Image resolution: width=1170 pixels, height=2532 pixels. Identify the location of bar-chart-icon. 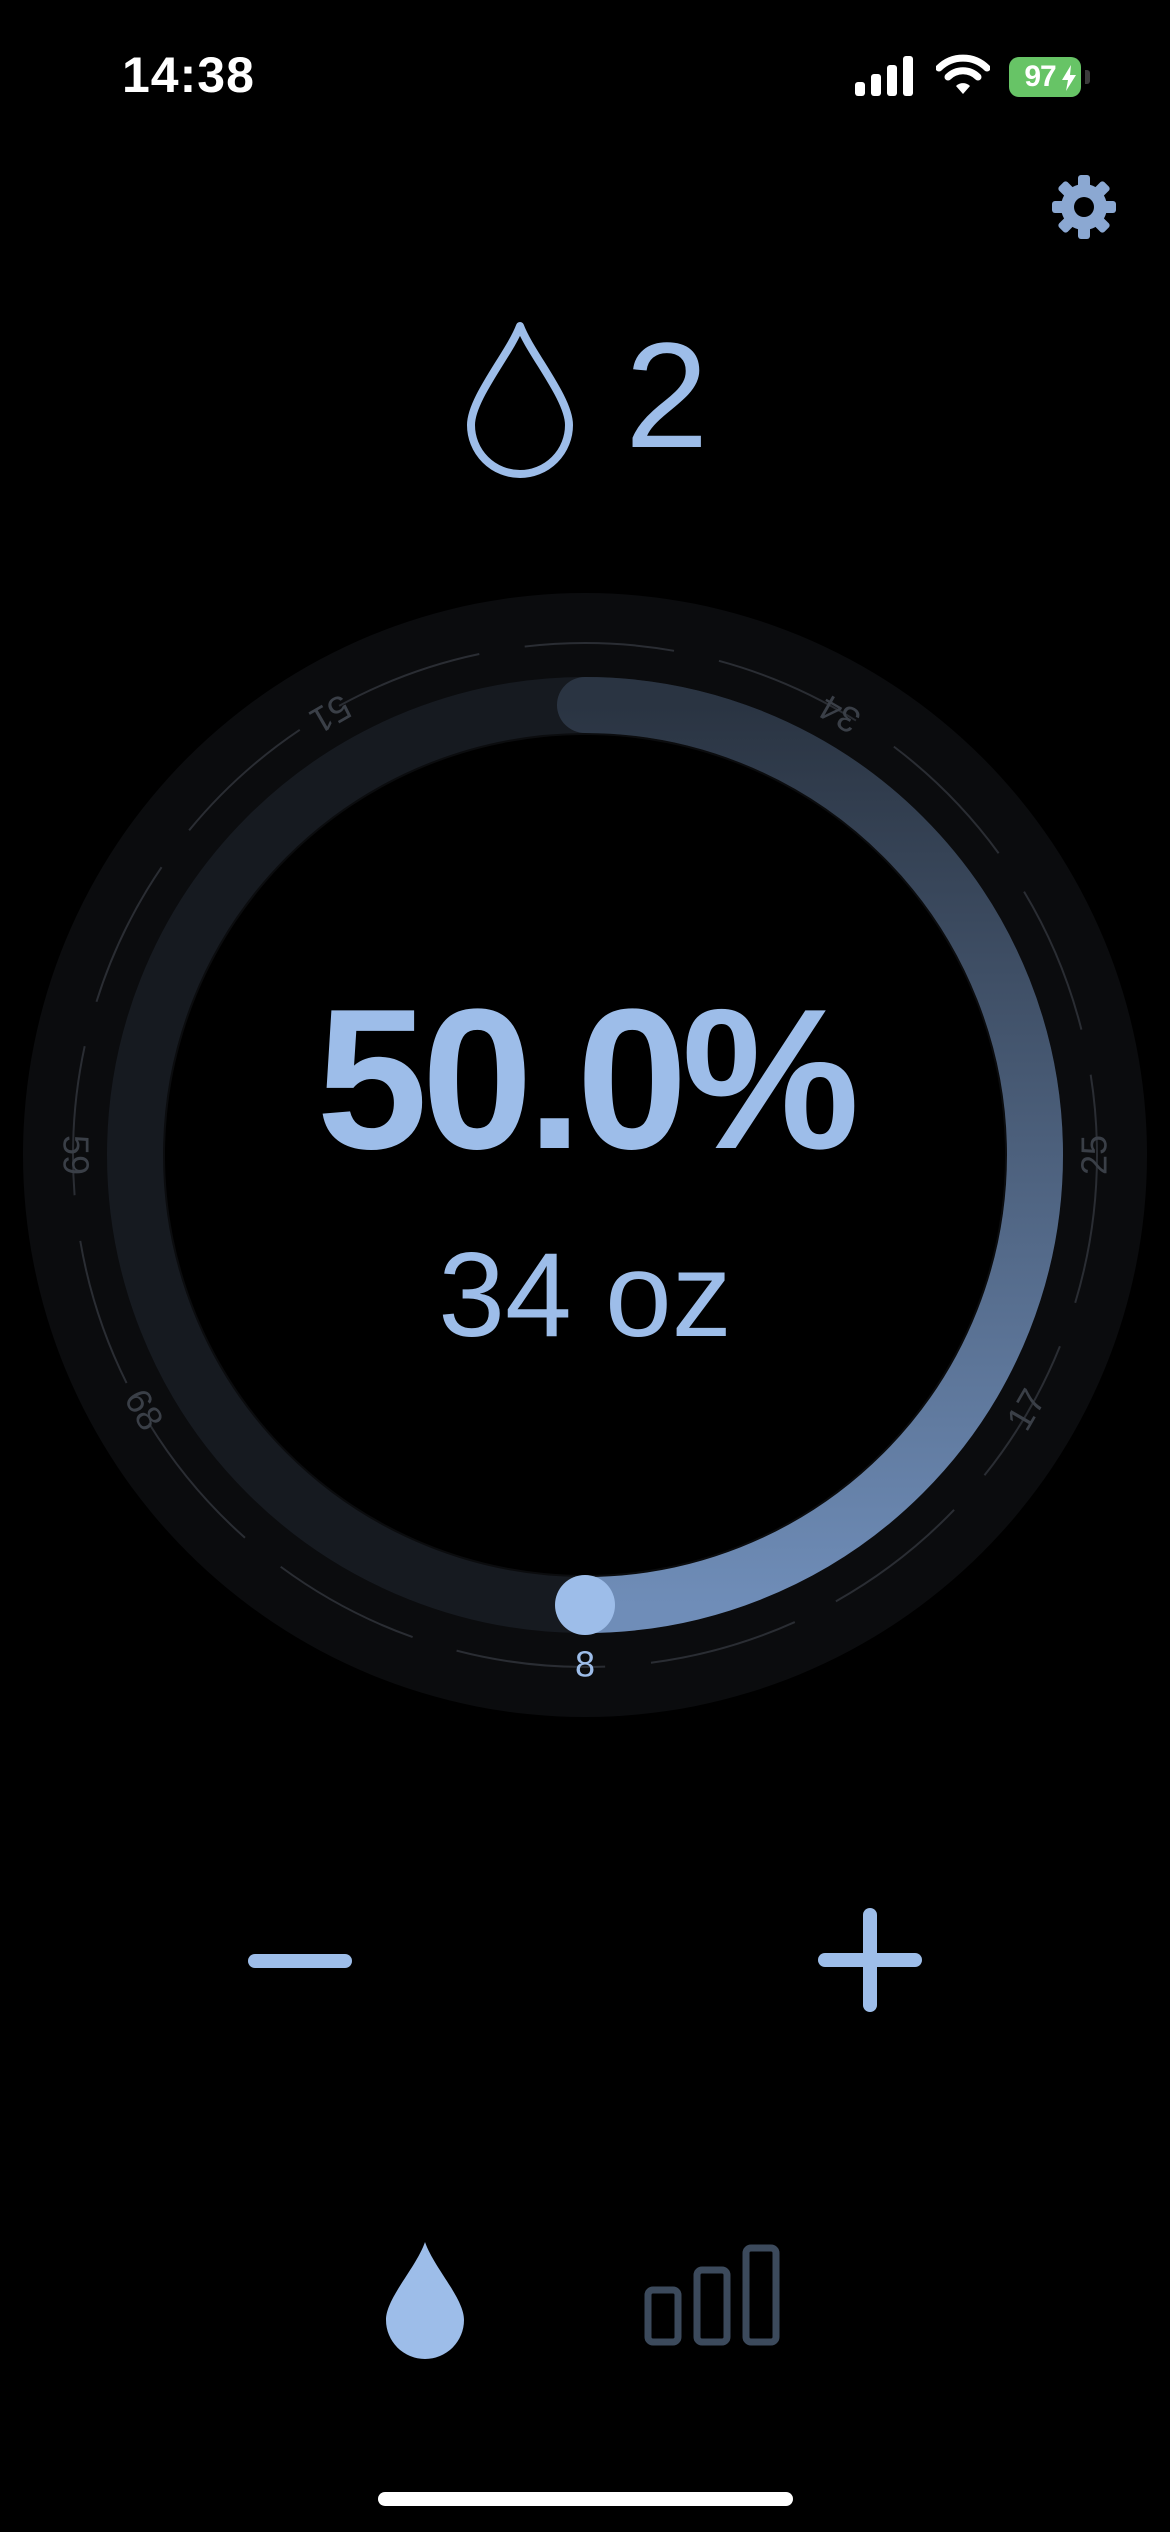
(712, 2295).